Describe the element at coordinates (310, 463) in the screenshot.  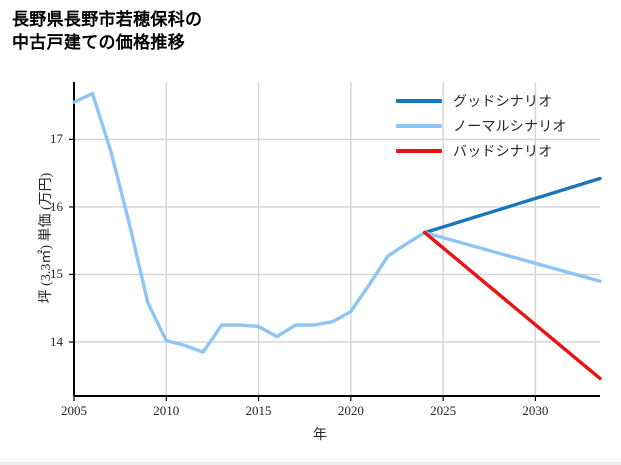
I see `bottom-divider` at that location.